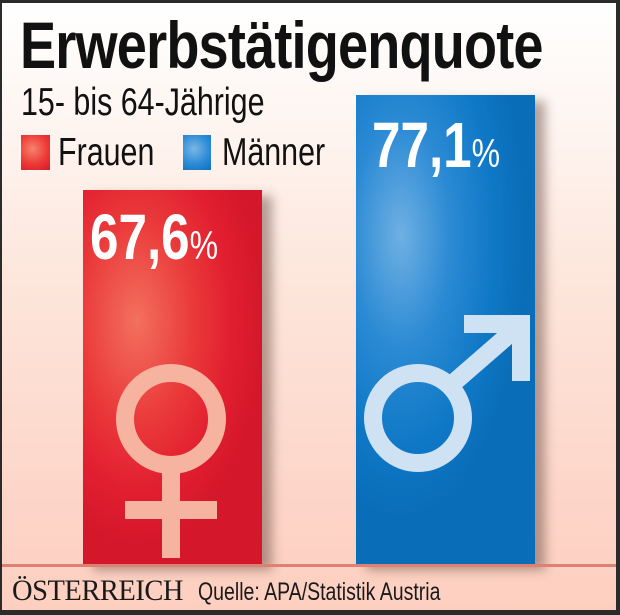 This screenshot has height=615, width=620. I want to click on bar-value-frauen: 67,6%, so click(154, 241).